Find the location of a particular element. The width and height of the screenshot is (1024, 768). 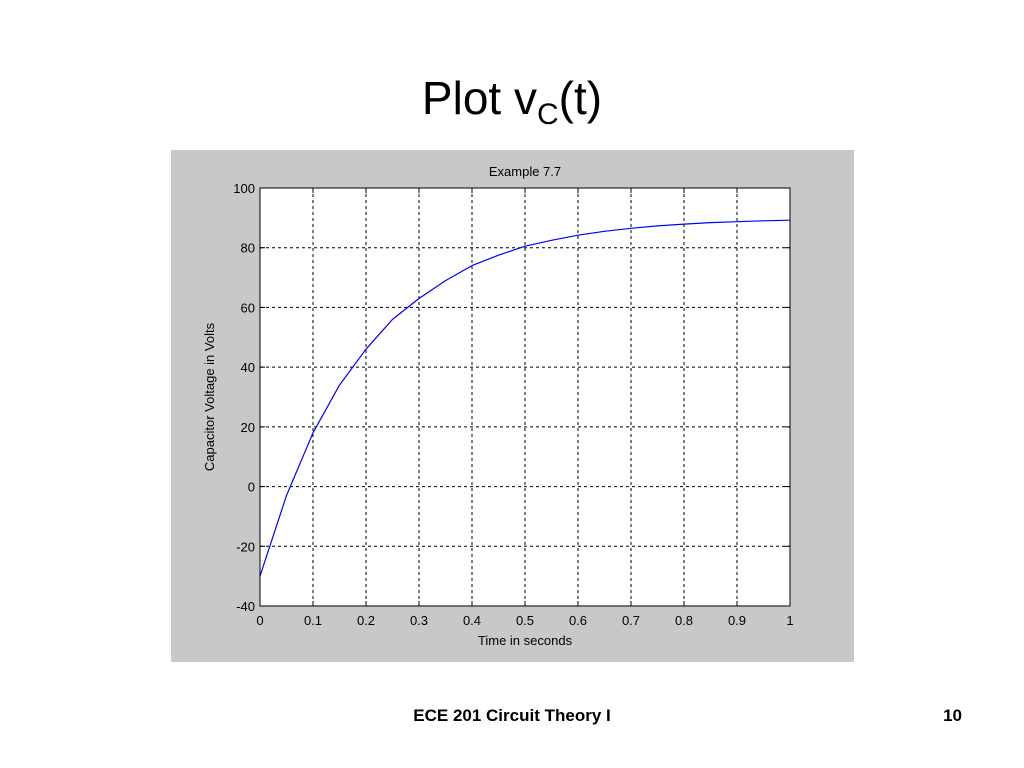

x-tick-label: 0.5 is located at coordinates (525, 620).